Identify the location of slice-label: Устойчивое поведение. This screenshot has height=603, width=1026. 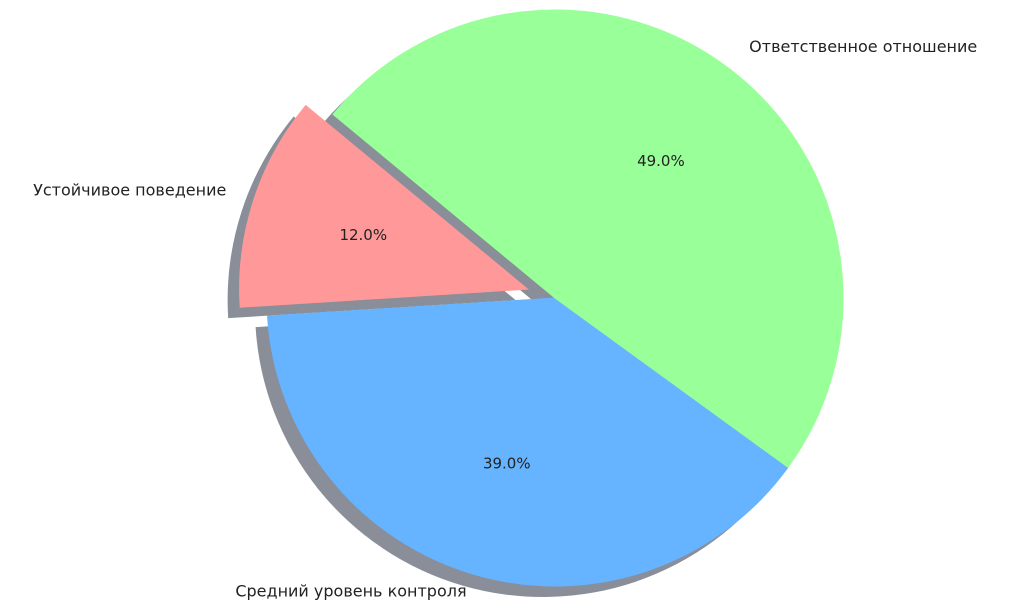
(129, 190).